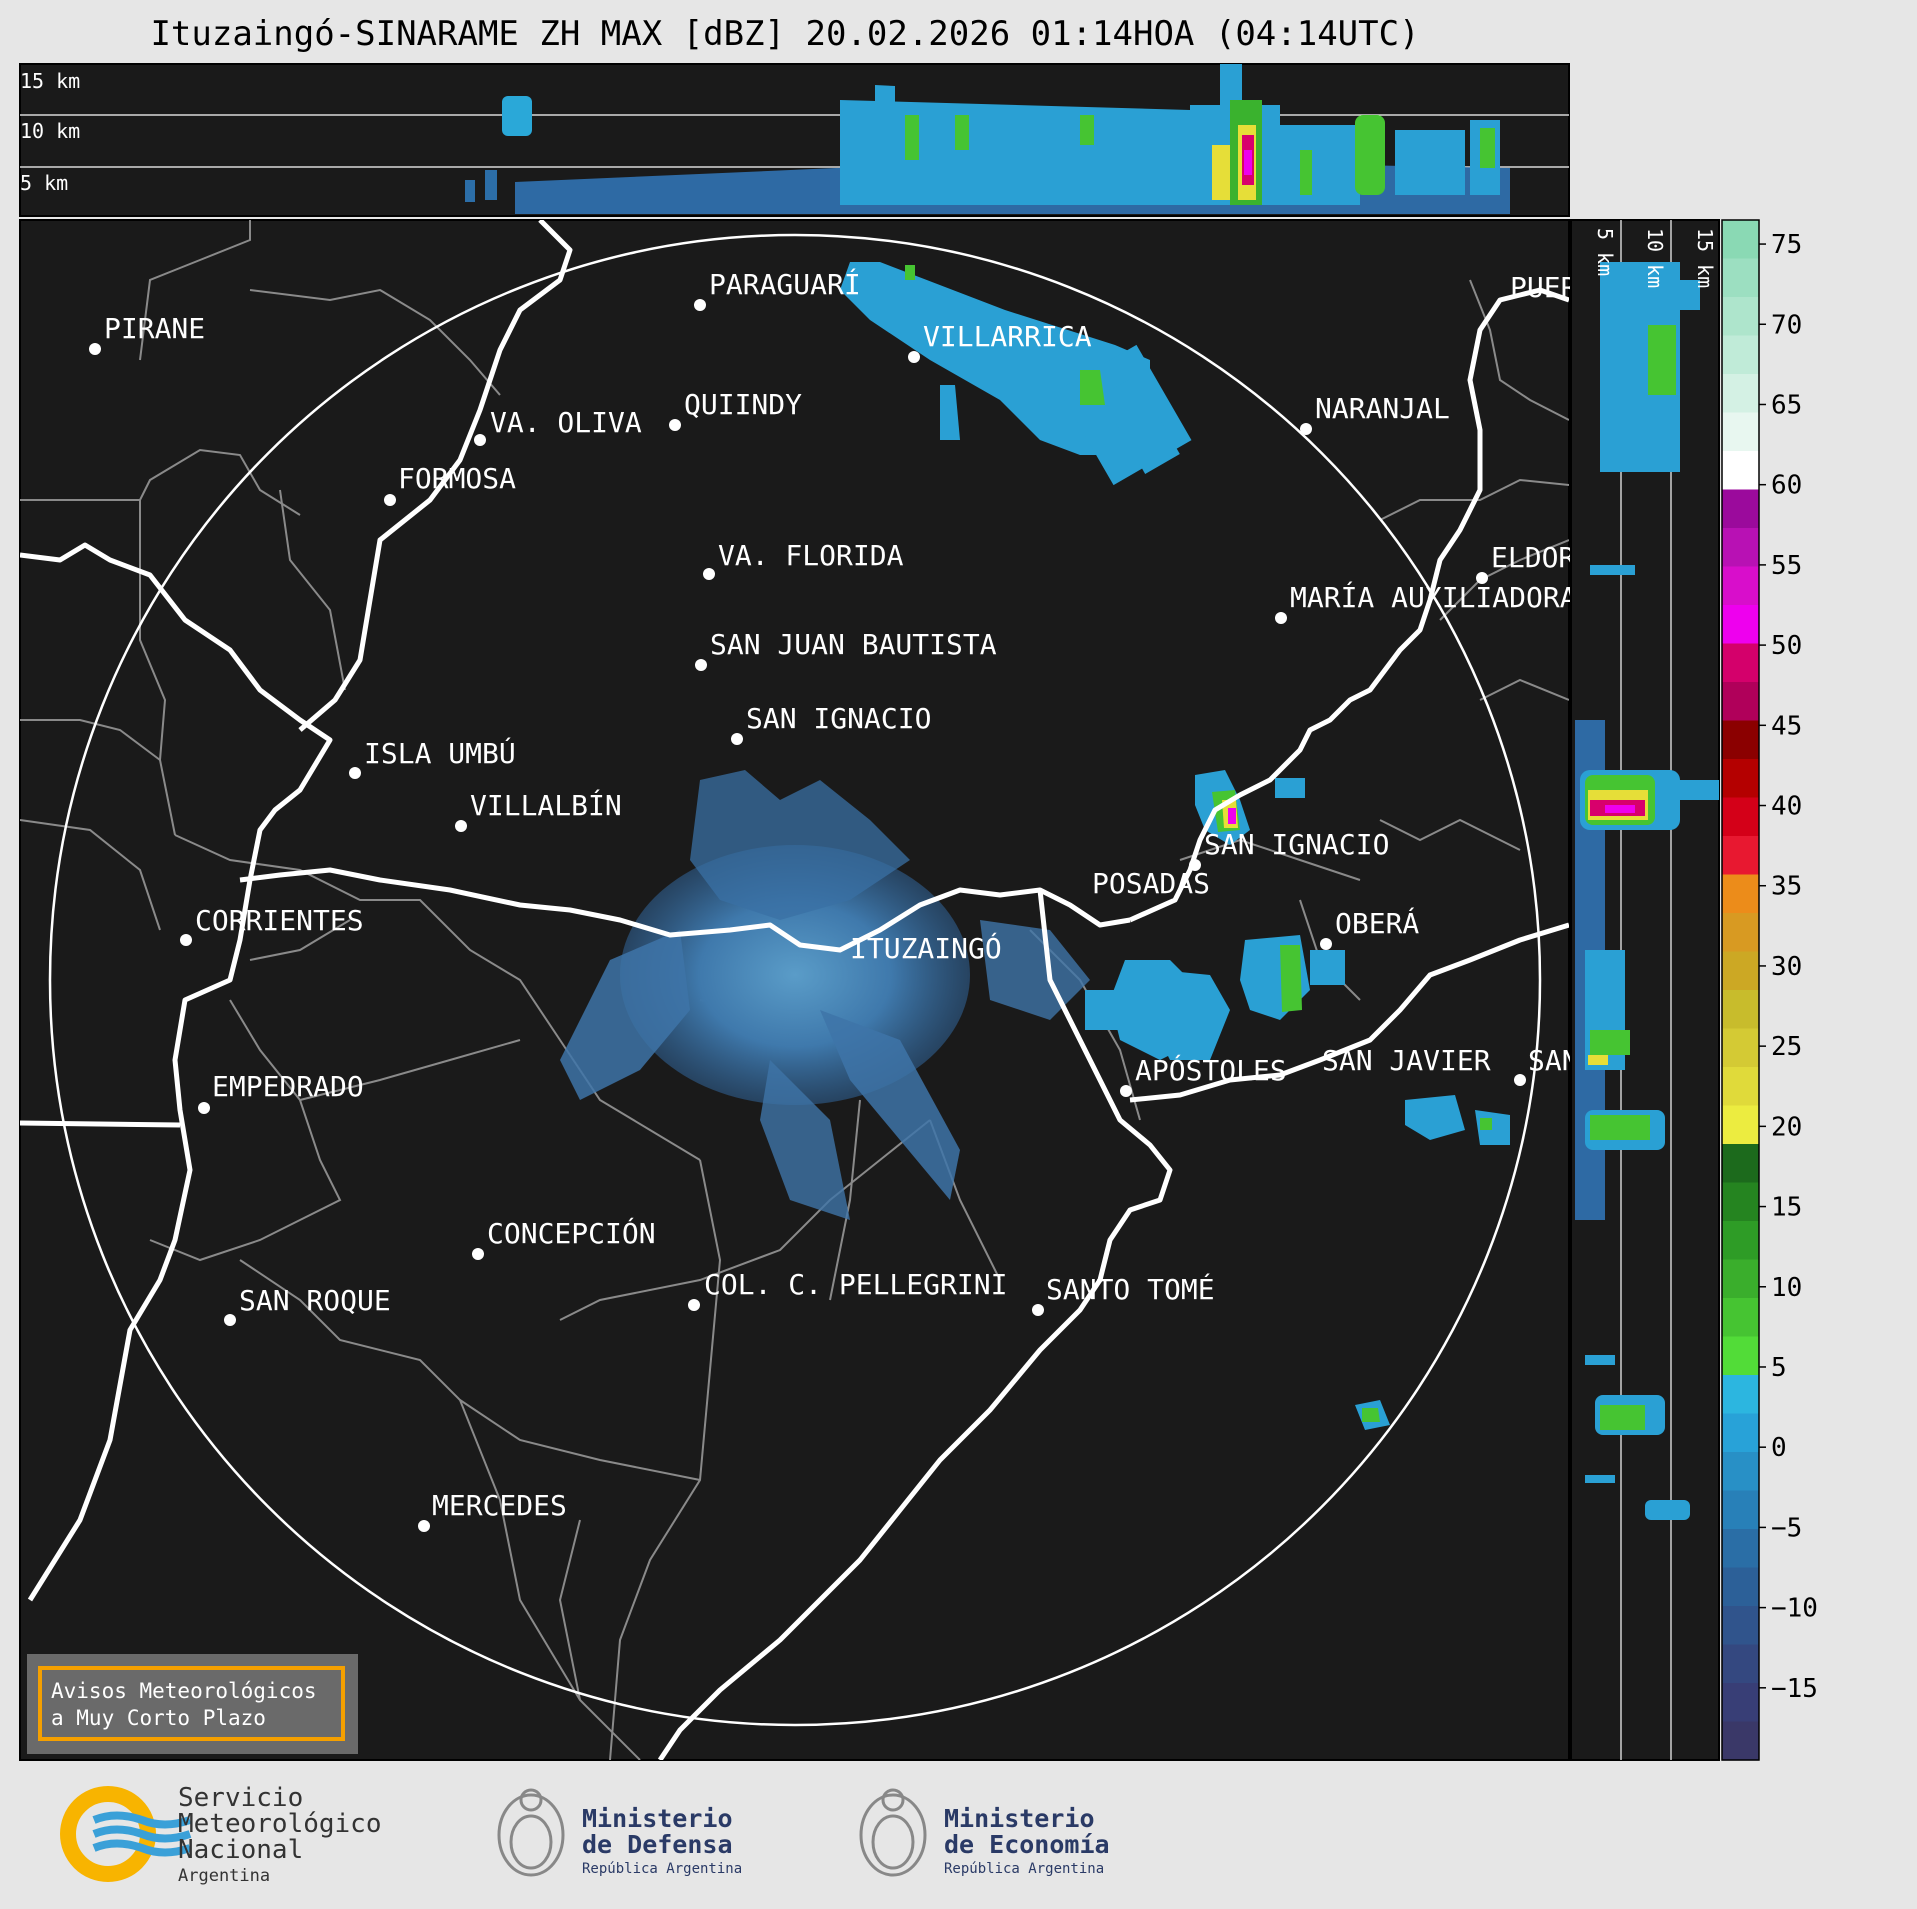  What do you see at coordinates (1130, 1289) in the screenshot?
I see `label-santo-tome: SANTO TOMÉ` at bounding box center [1130, 1289].